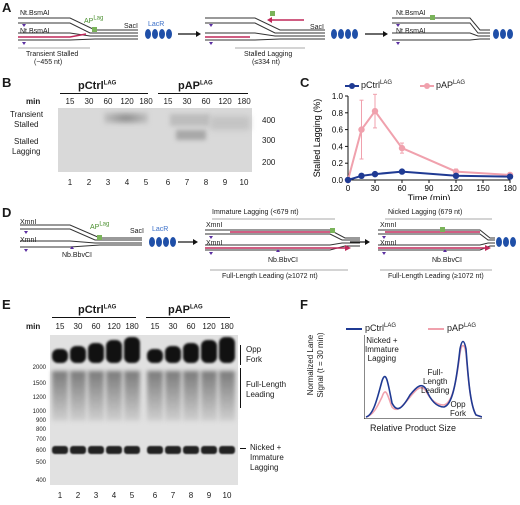  I want to click on immature-label: Immature Lagging (<679 nt), so click(255, 212).